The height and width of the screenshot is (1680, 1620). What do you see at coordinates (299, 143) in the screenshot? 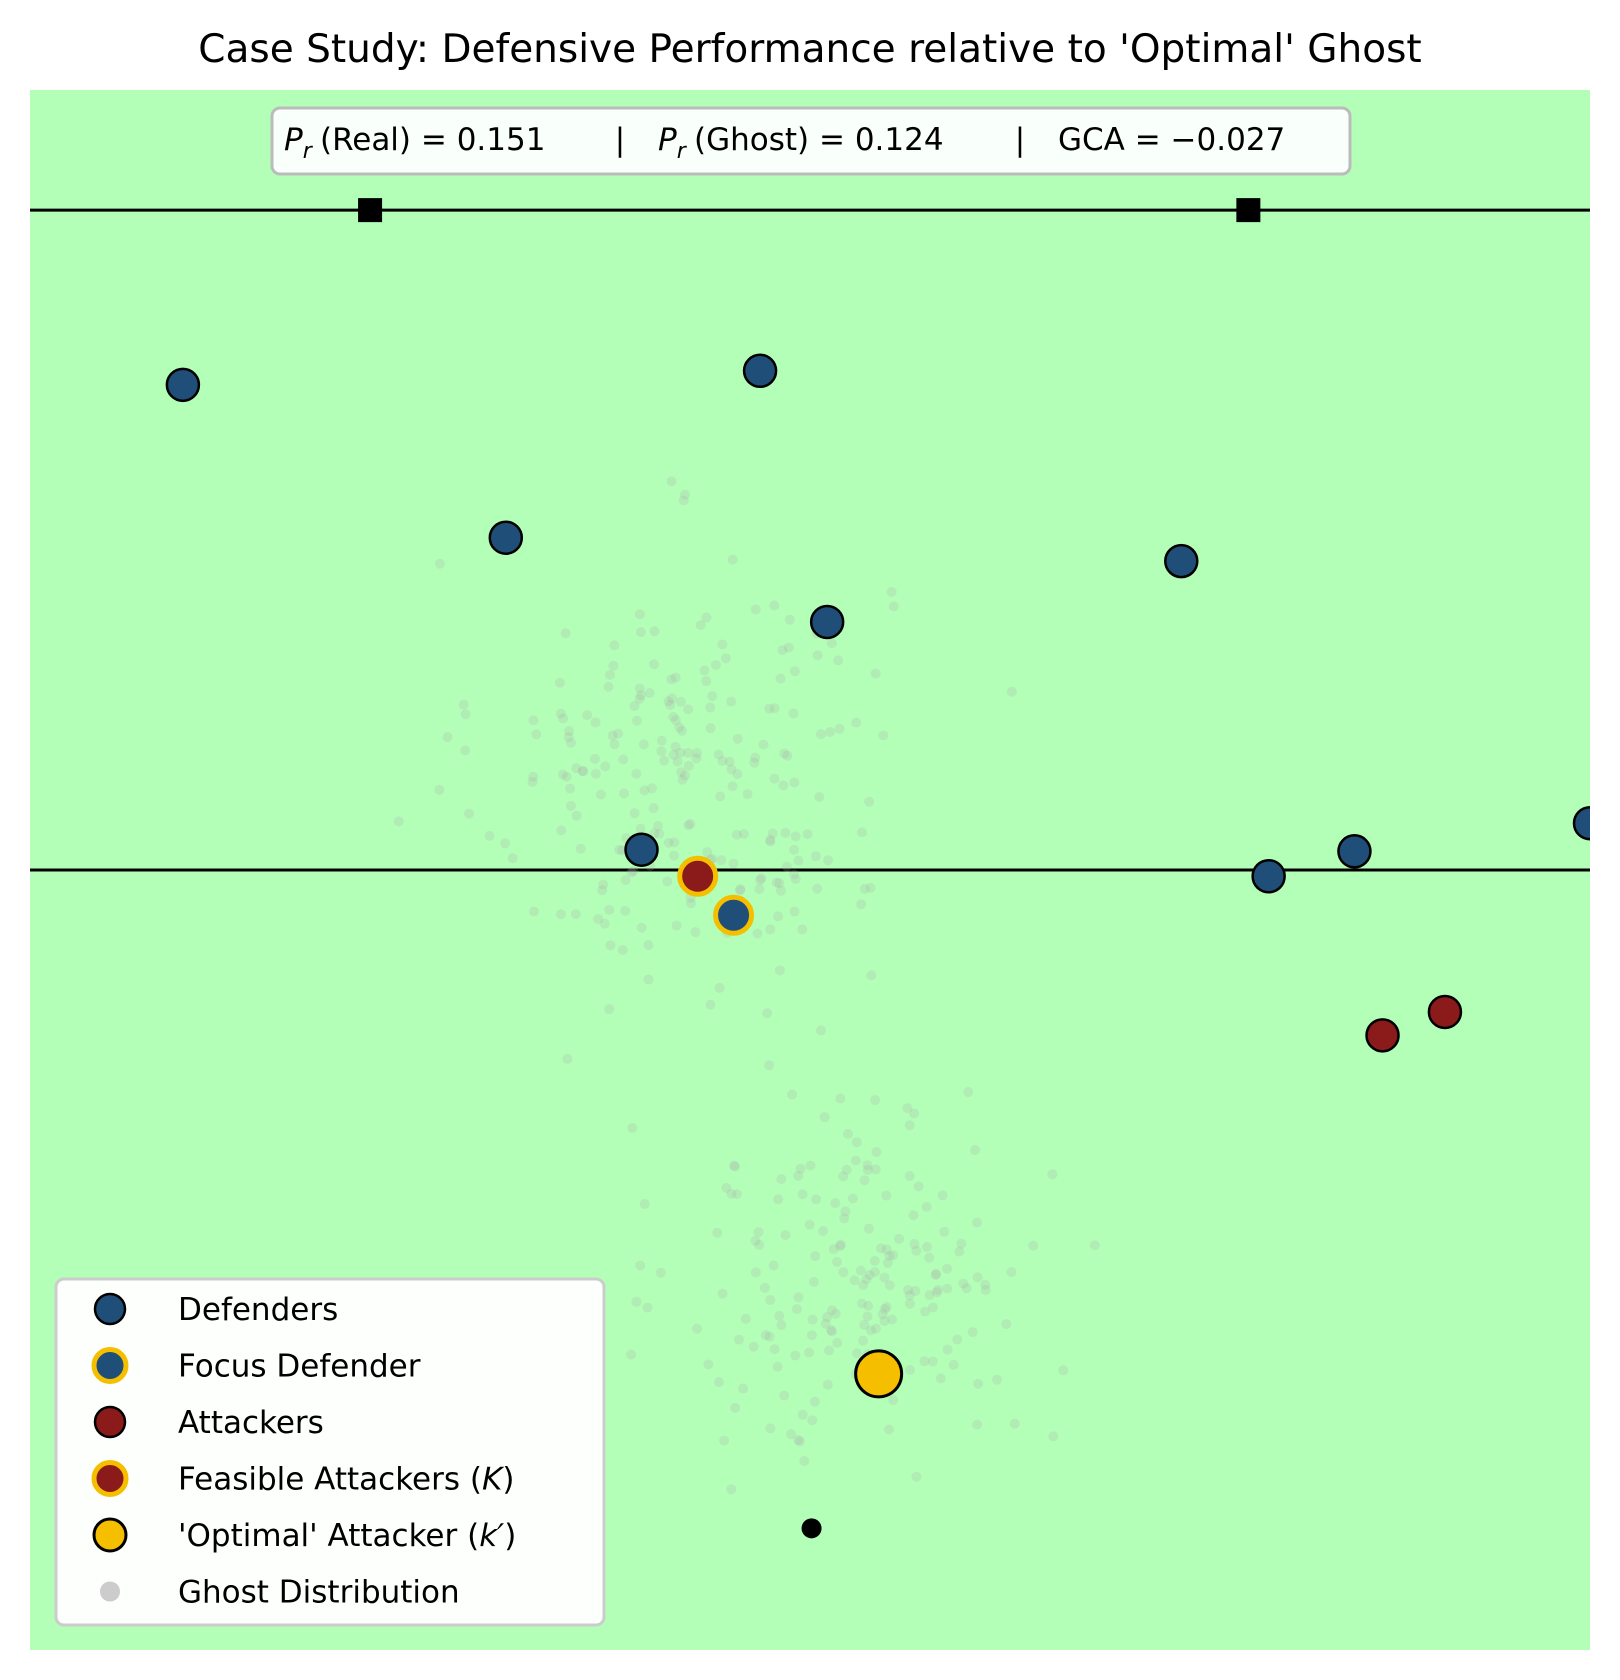
I see `stats-pr-symbol: Pr` at bounding box center [299, 143].